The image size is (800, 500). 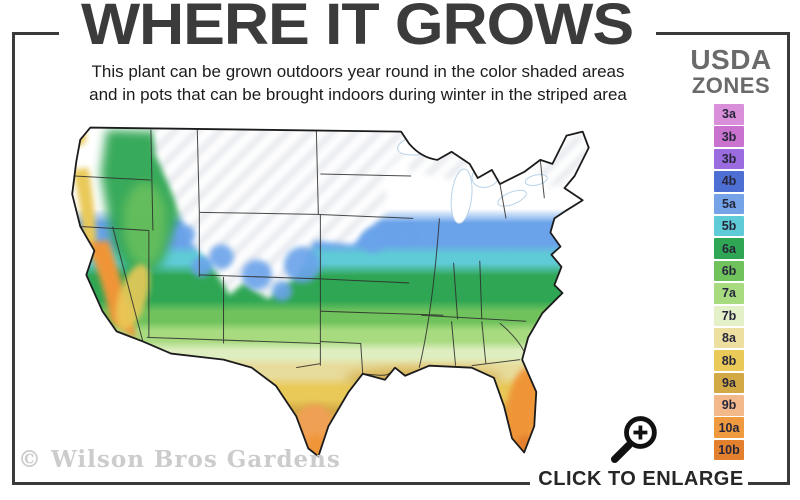 I want to click on legend-zone-chip-8b: 8b, so click(x=729, y=360).